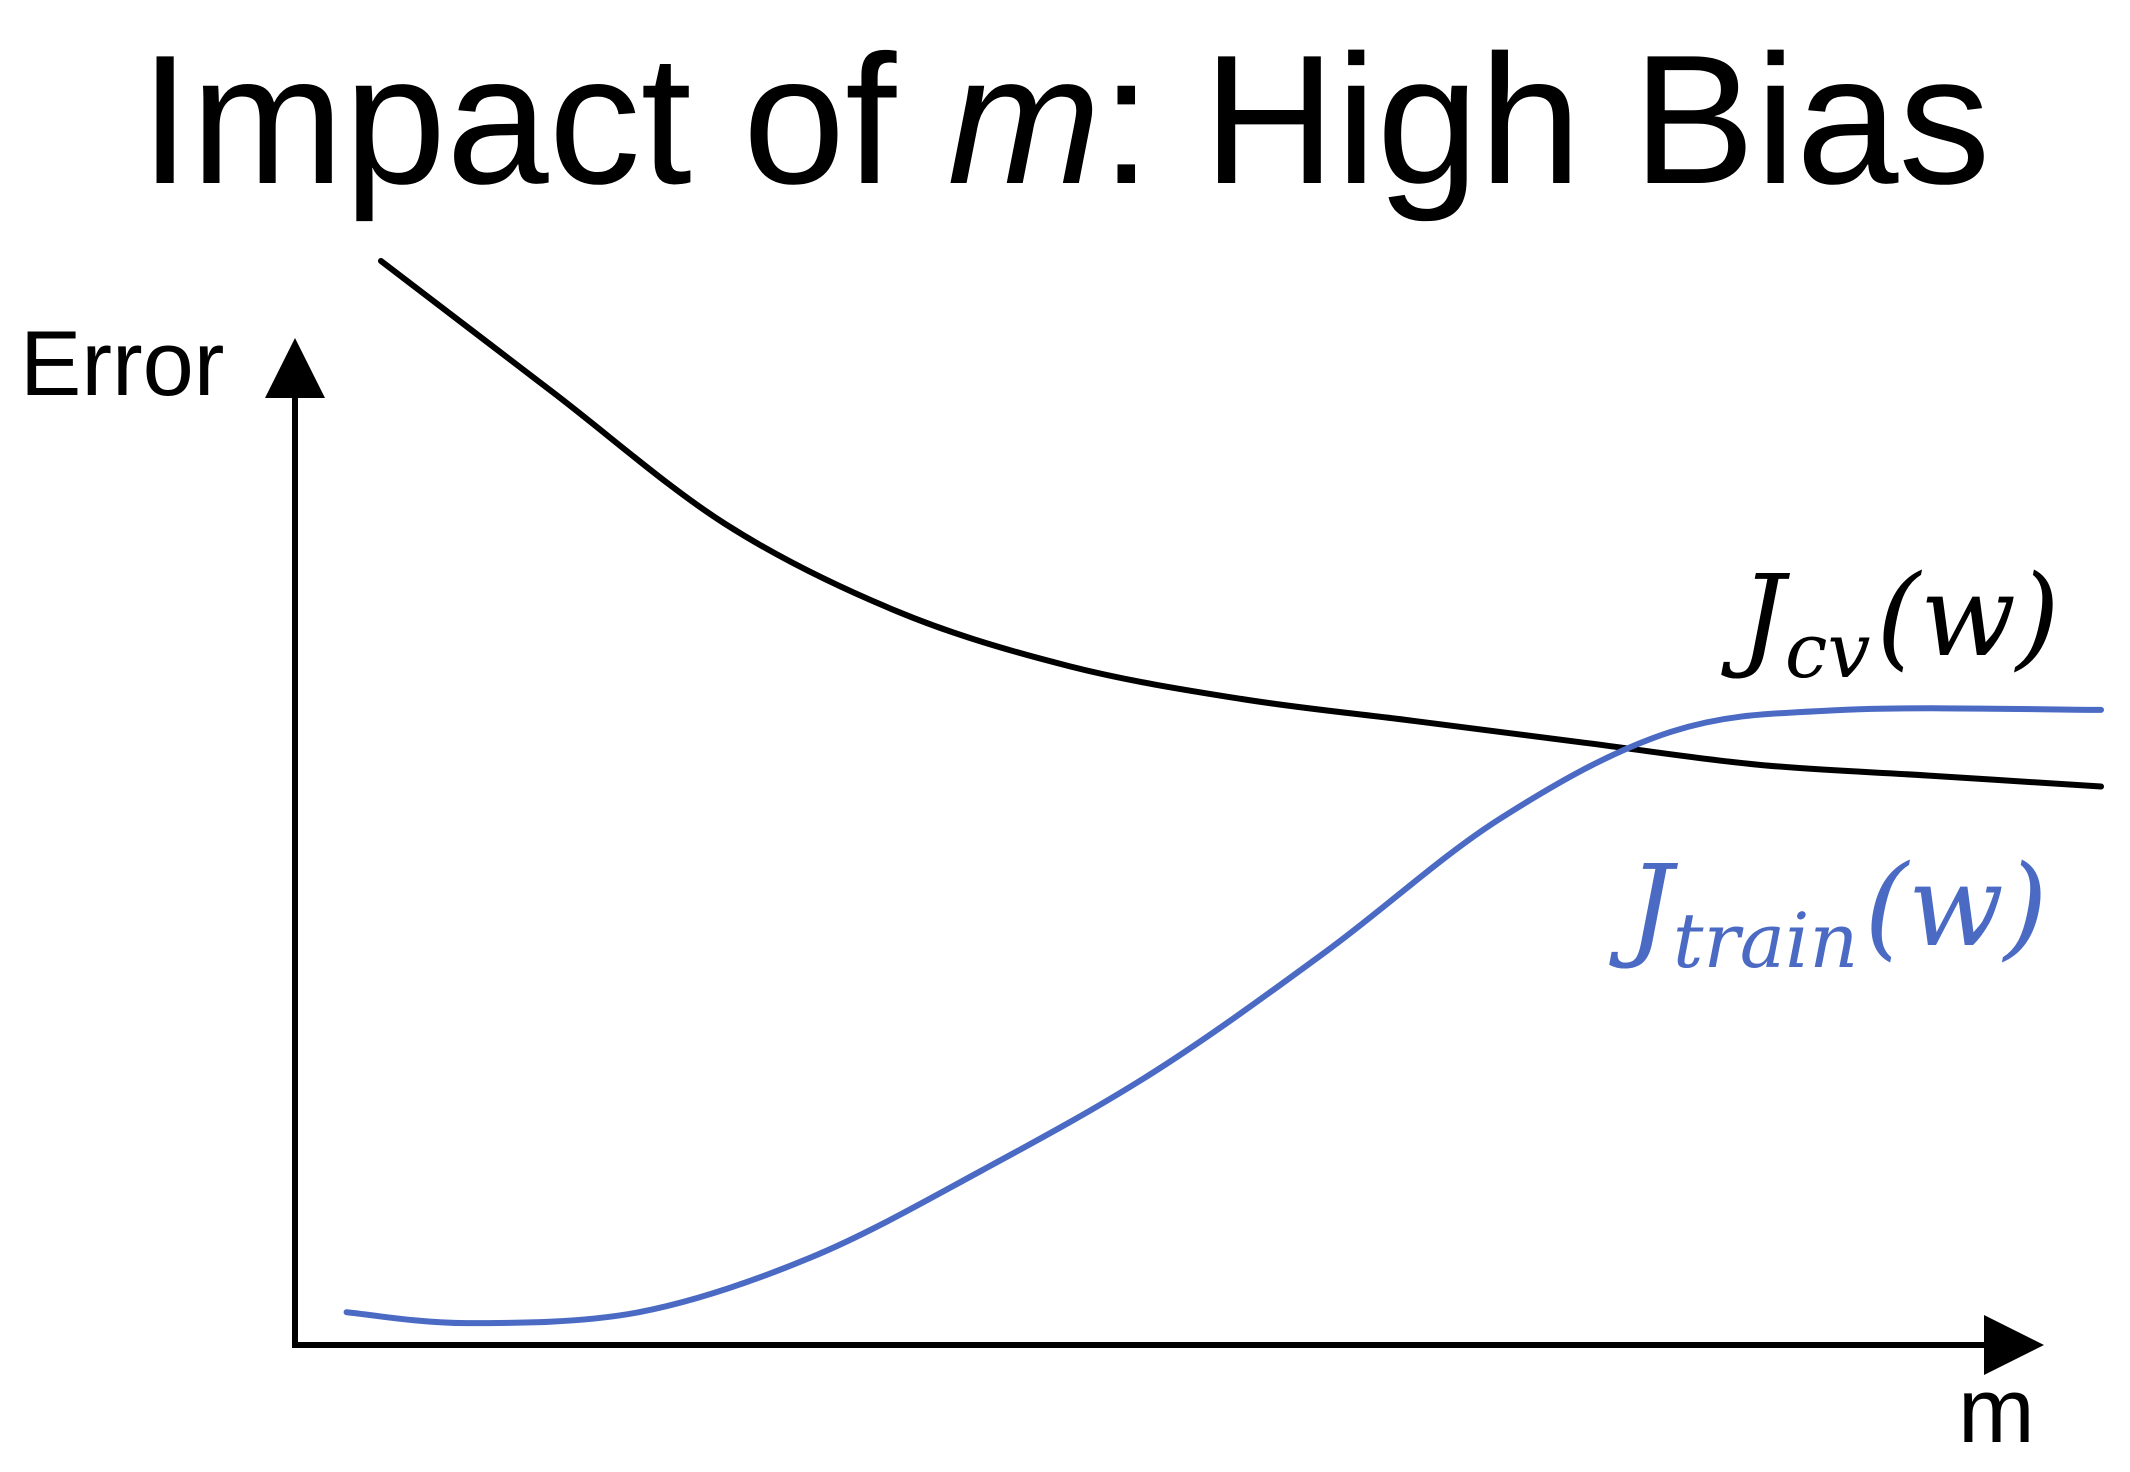 This screenshot has width=2130, height=1472. Describe the element at coordinates (1765, 940) in the screenshot. I see `series-label-sub-1: train` at that location.